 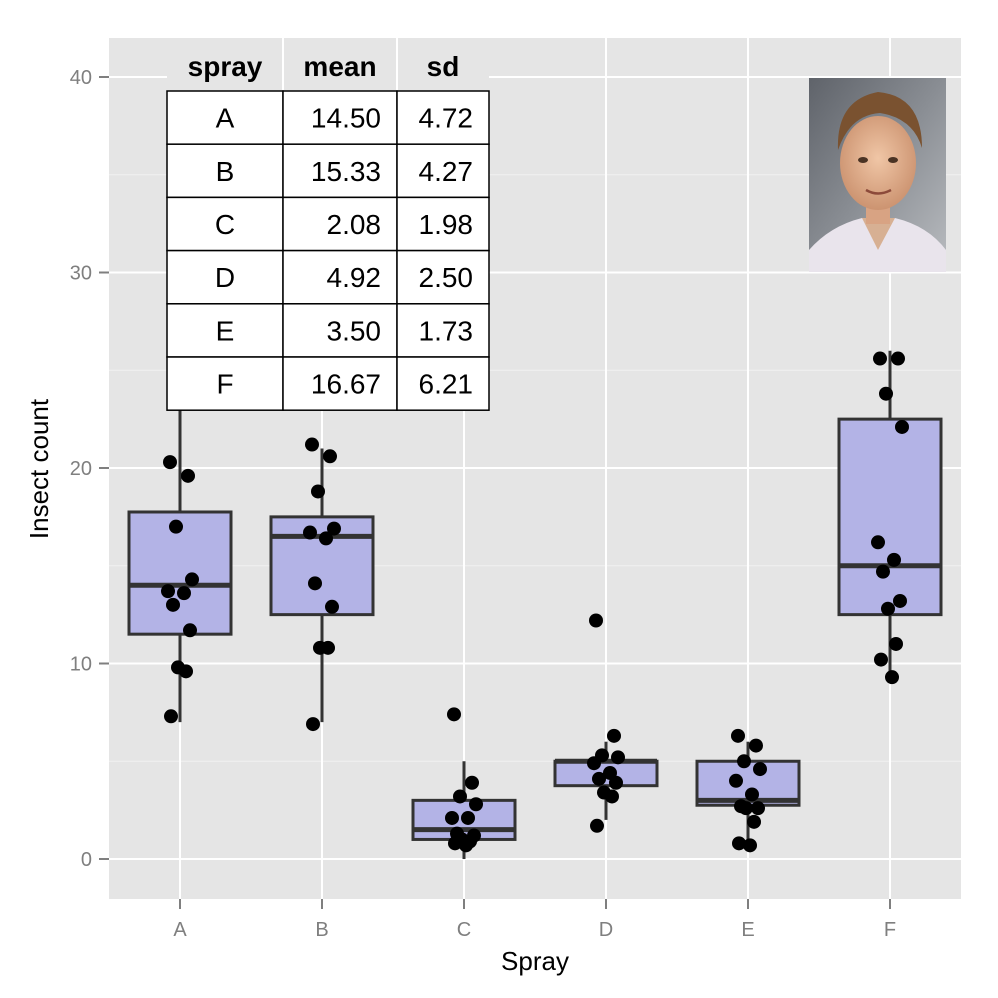 What do you see at coordinates (877, 175) in the screenshot?
I see `inset-portrait-photo` at bounding box center [877, 175].